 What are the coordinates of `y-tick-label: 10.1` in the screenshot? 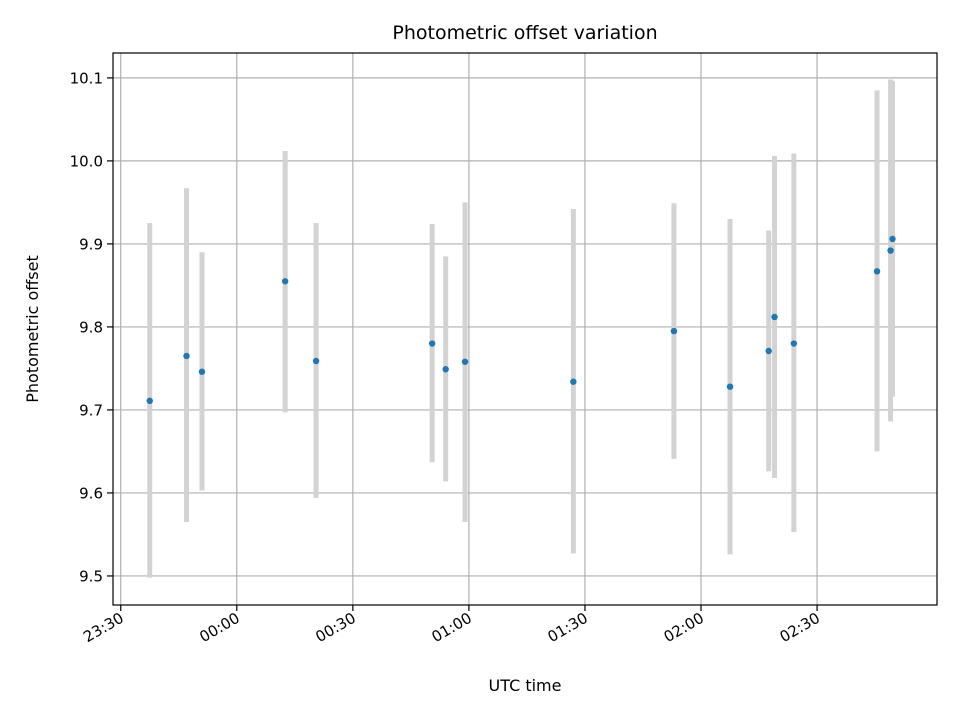 It's located at (86, 78).